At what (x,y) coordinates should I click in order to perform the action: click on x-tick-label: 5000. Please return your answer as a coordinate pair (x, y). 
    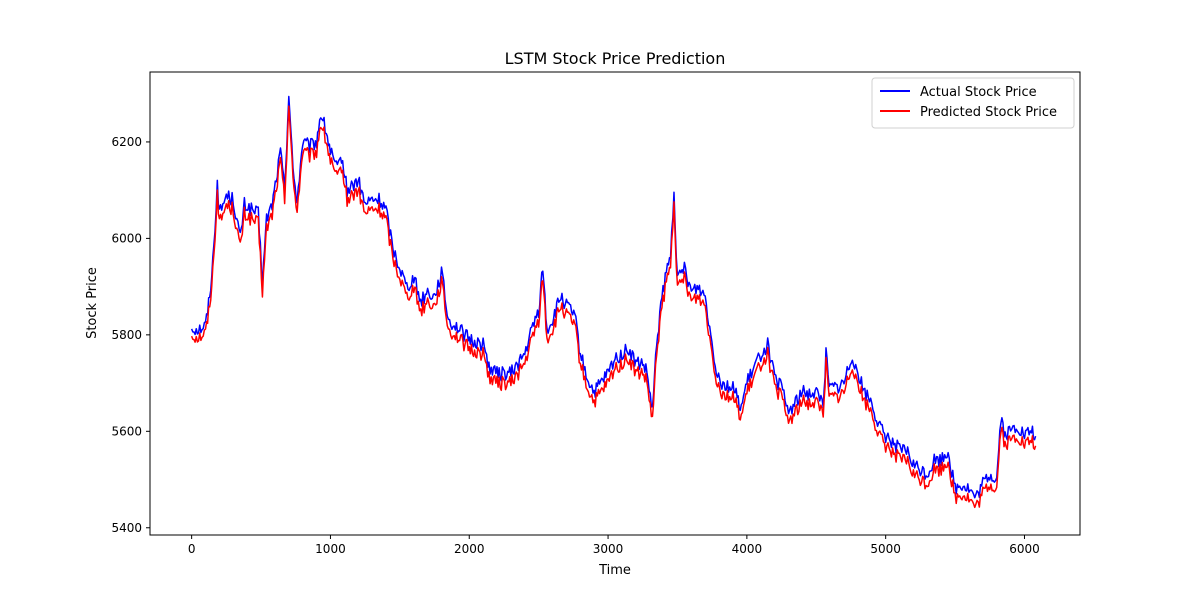
    Looking at the image, I should click on (885, 549).